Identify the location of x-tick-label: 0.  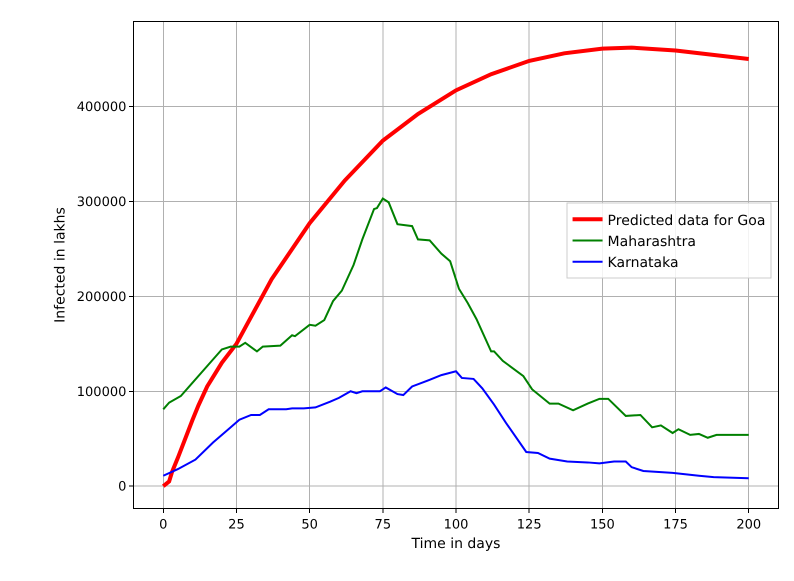
(163, 525).